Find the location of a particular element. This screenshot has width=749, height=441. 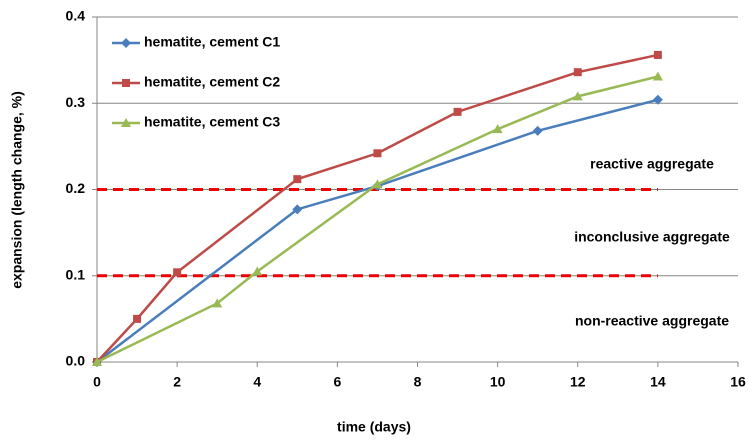

legend-label: hematite, cement C2 is located at coordinates (212, 82).